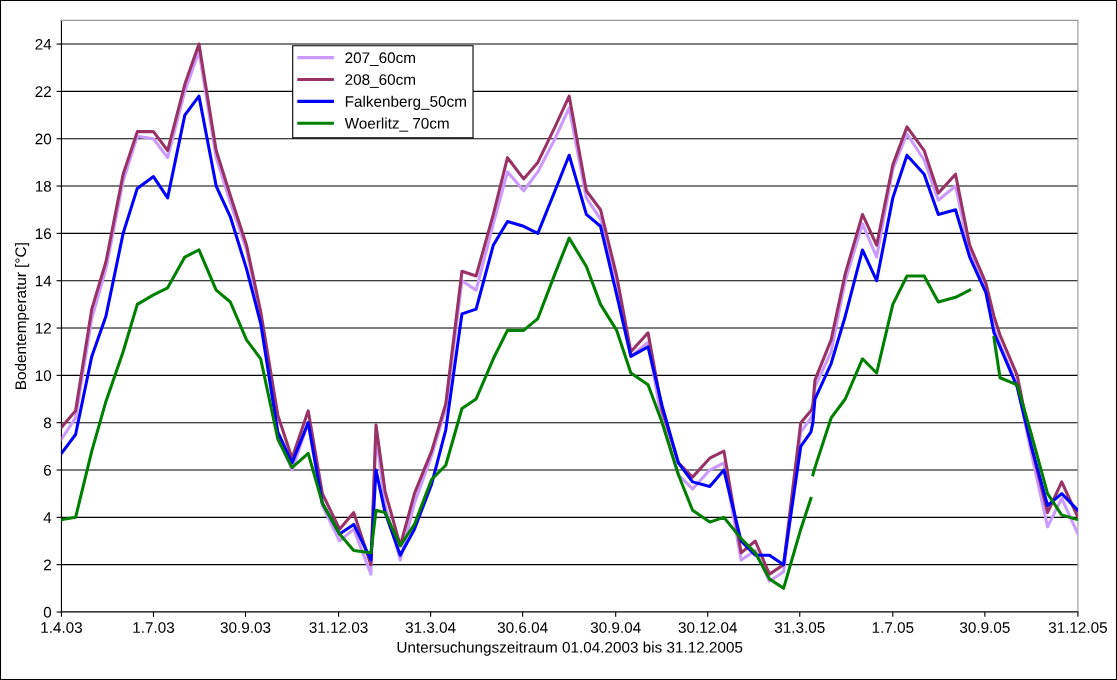  Describe the element at coordinates (47, 612) in the screenshot. I see `y-tick-label: 0` at that location.